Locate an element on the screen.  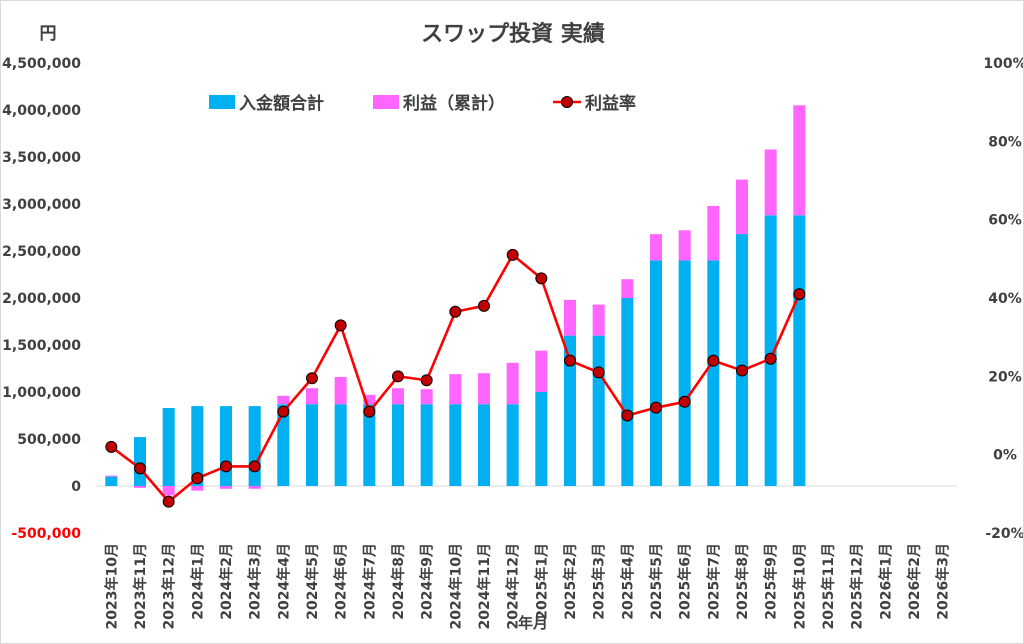
y-tick-label: 4,000,000 is located at coordinates (41, 111).